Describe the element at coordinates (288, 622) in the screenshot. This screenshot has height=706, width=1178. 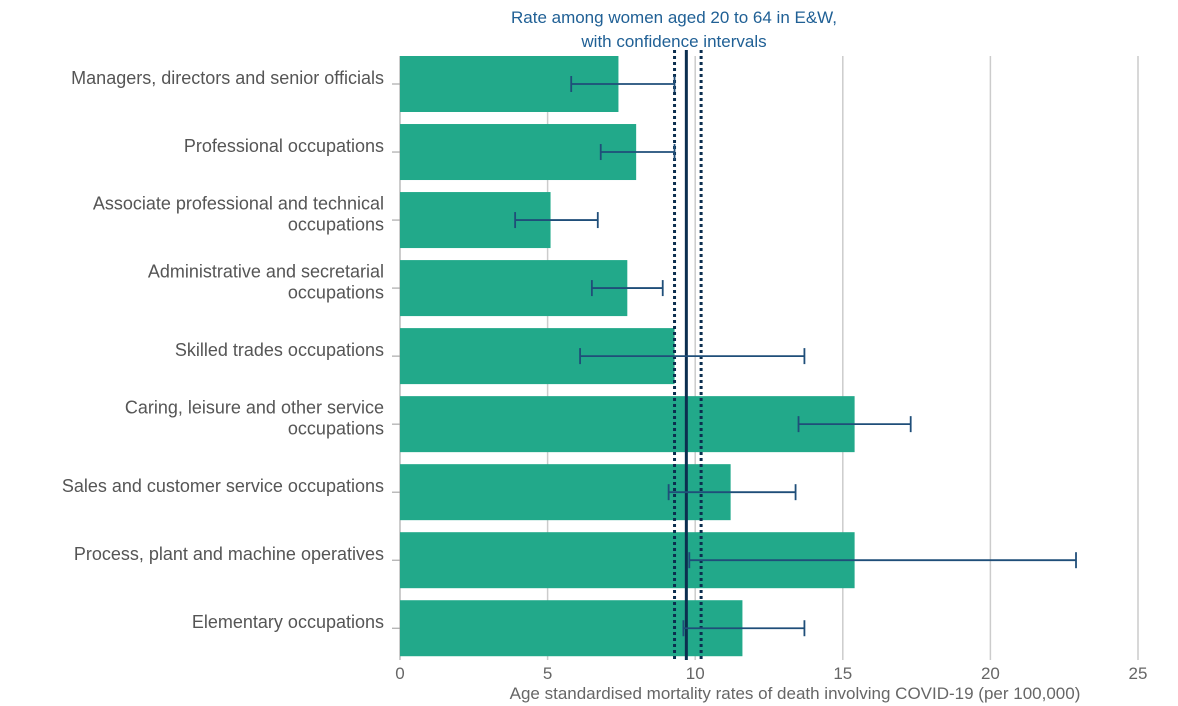
I see `category-label: Elementary occupations` at that location.